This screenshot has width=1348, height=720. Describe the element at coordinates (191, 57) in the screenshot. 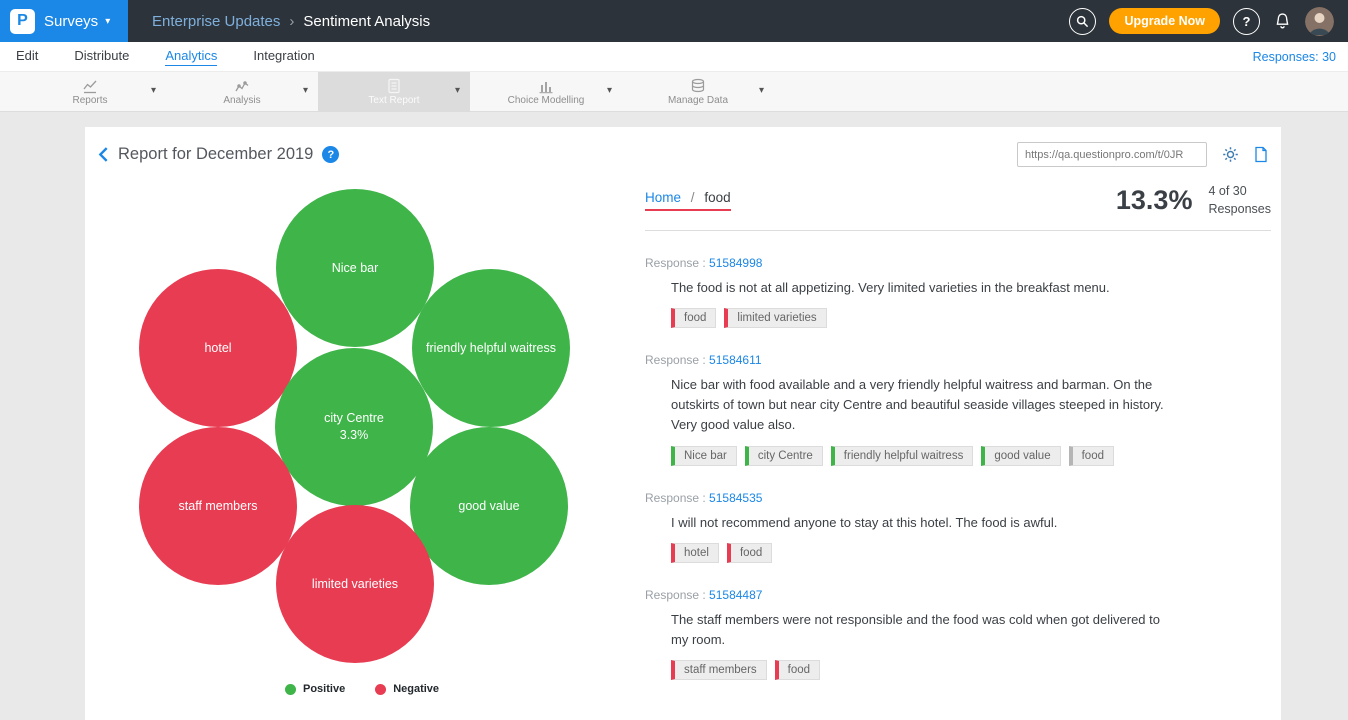

I see `tab-analytics: Analytics` at that location.